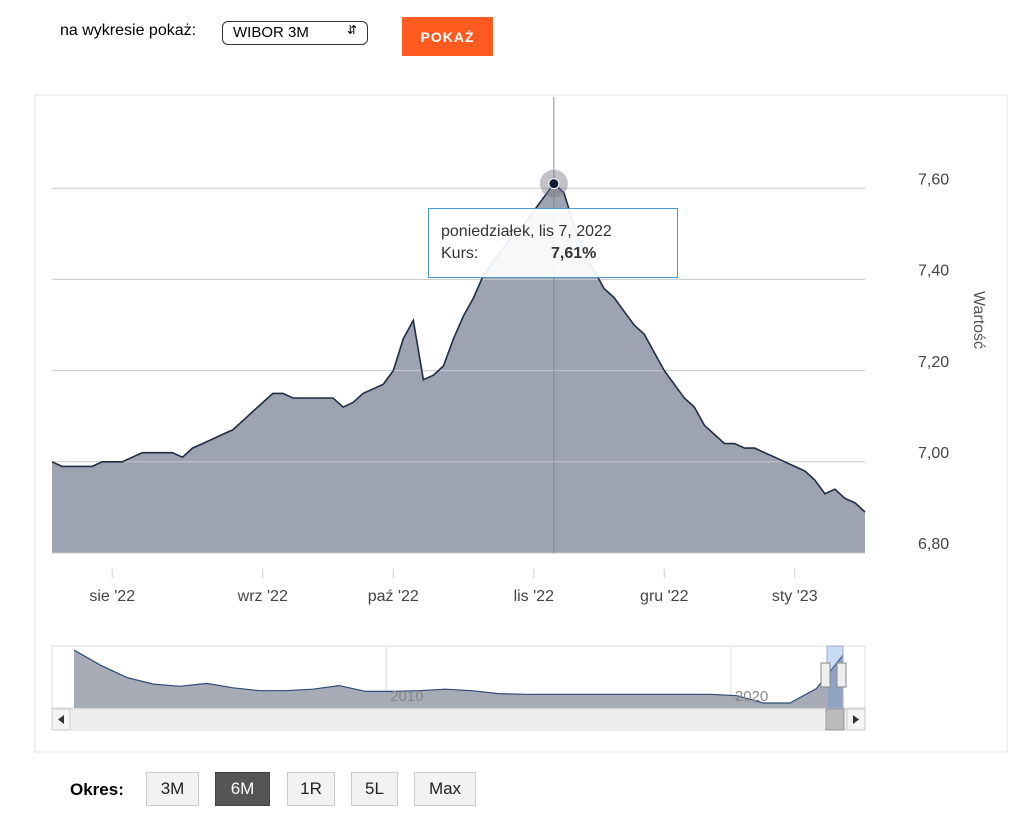 The image size is (1024, 832). Describe the element at coordinates (128, 30) in the screenshot. I see `select-label: na wykresie pokaż:` at that location.